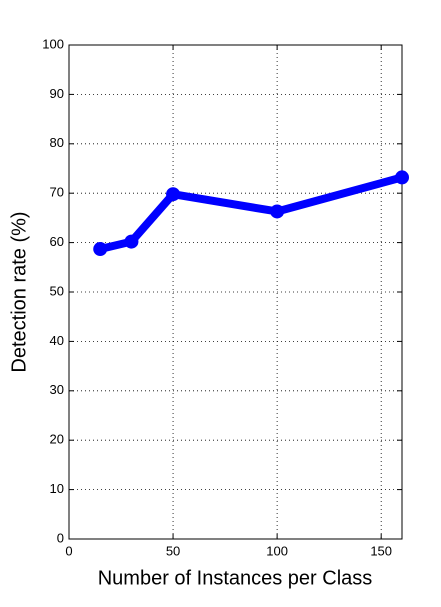 This screenshot has width=441, height=607. Describe the element at coordinates (57, 340) in the screenshot. I see `y-tick-label: 40` at that location.